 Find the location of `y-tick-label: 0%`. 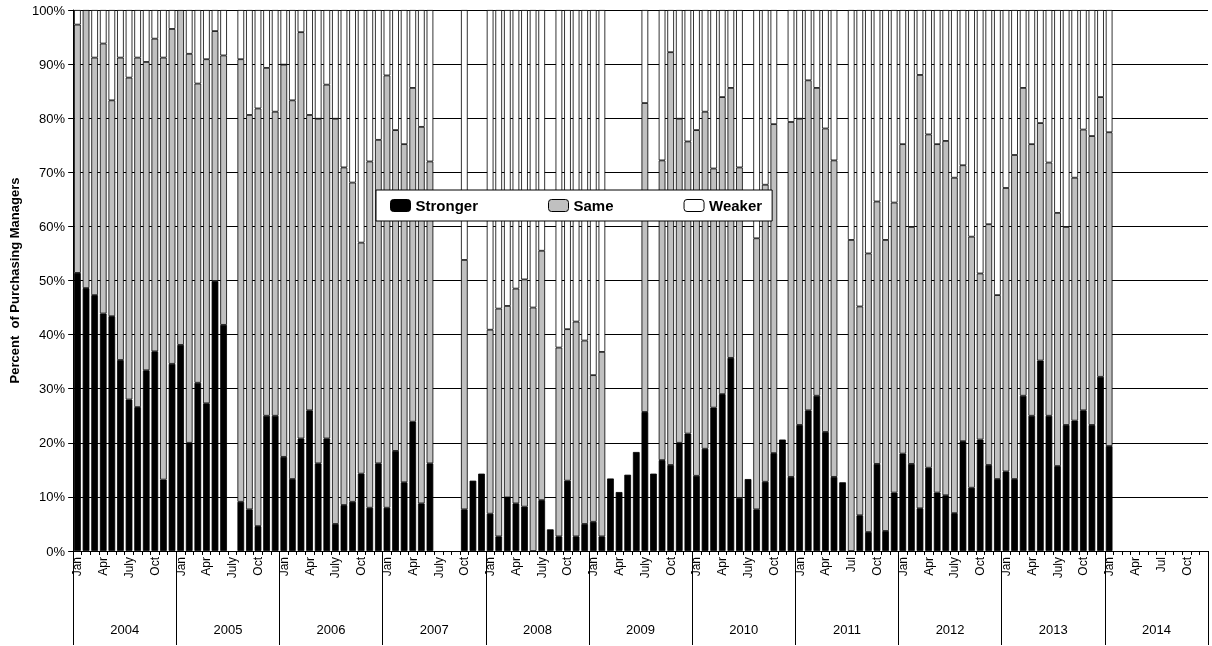

y-tick-label: 0% is located at coordinates (56, 551).